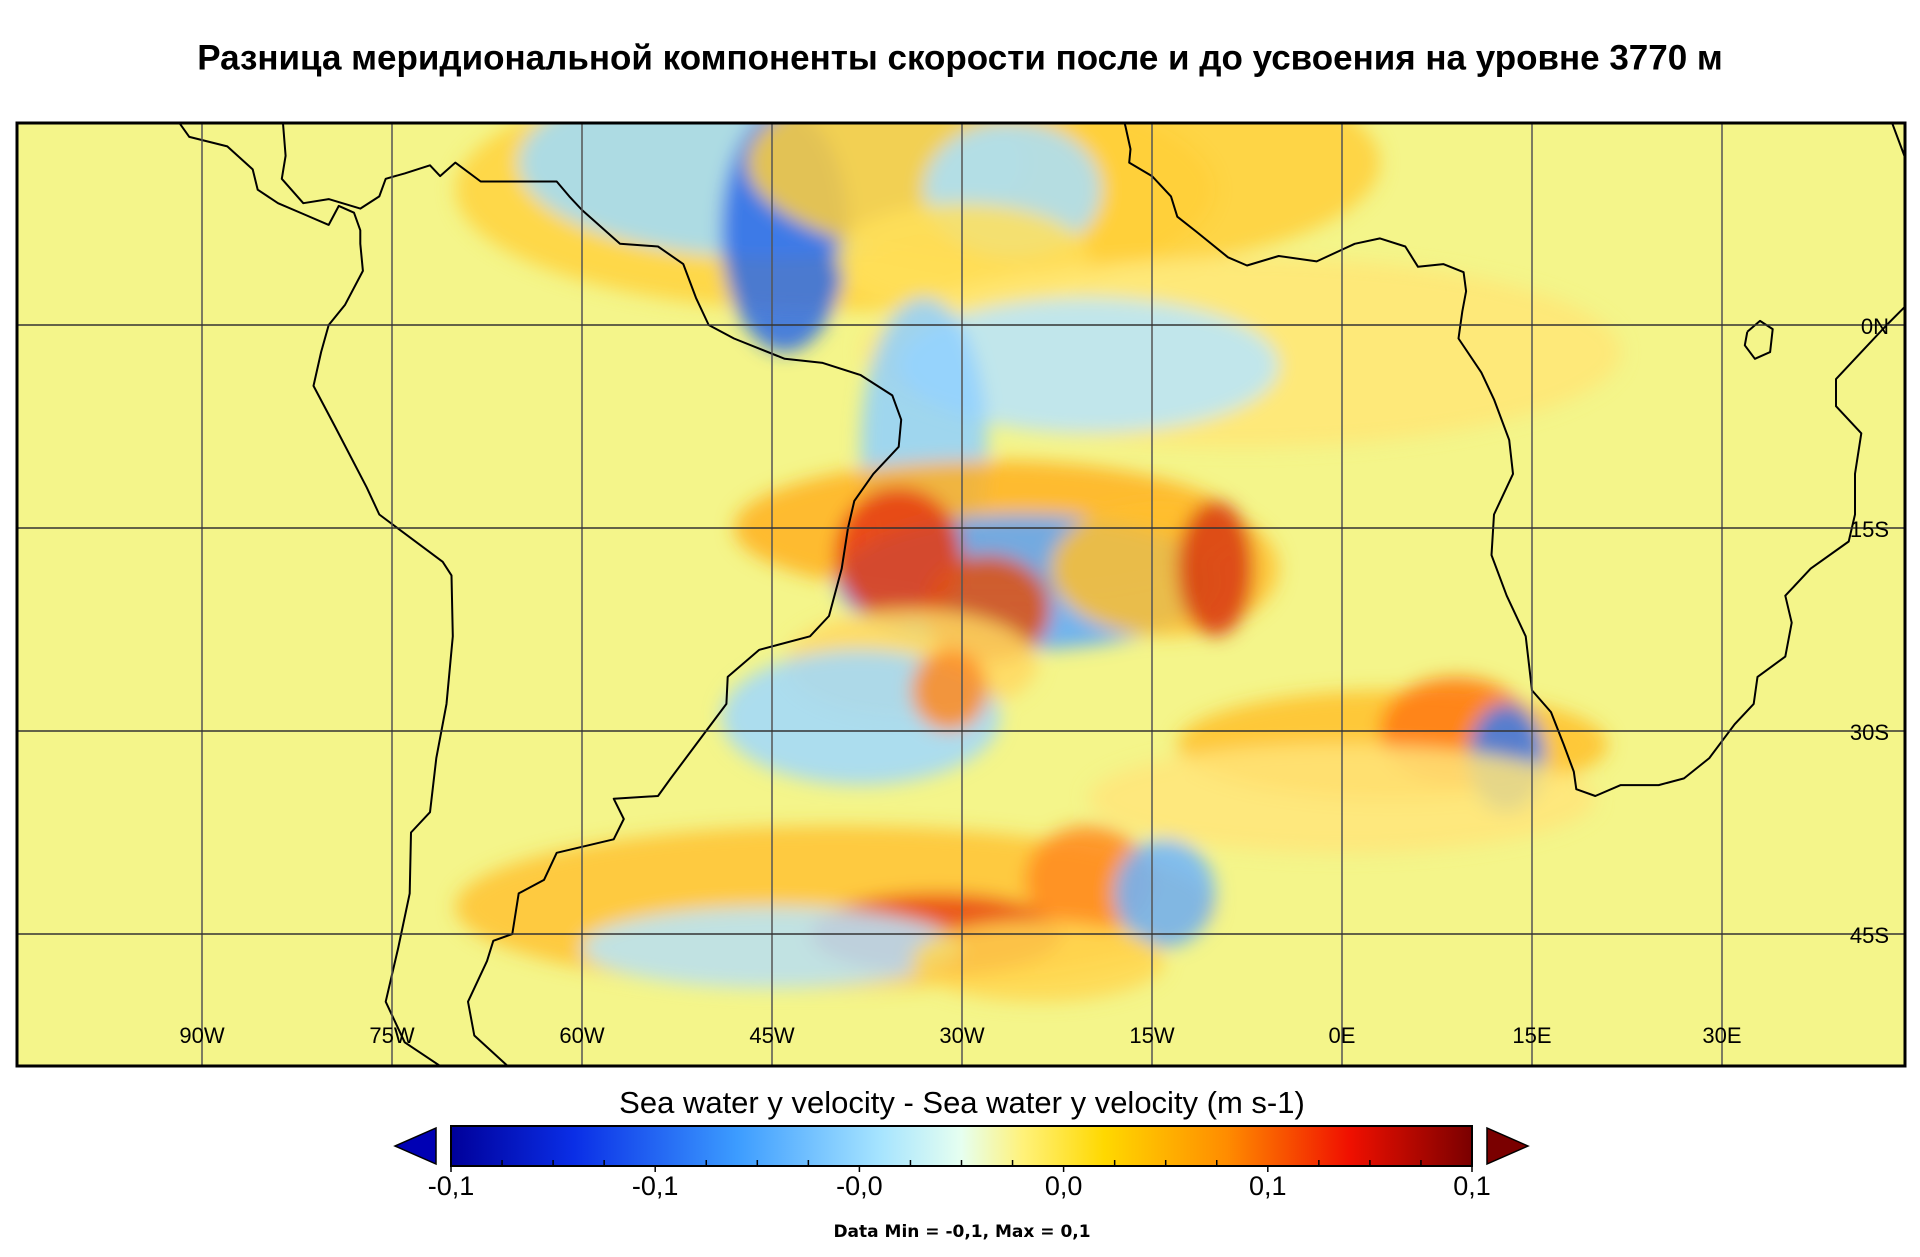 The height and width of the screenshot is (1257, 1920). Describe the element at coordinates (415, 1146) in the screenshot. I see `colorbar-under-arrow` at that location.